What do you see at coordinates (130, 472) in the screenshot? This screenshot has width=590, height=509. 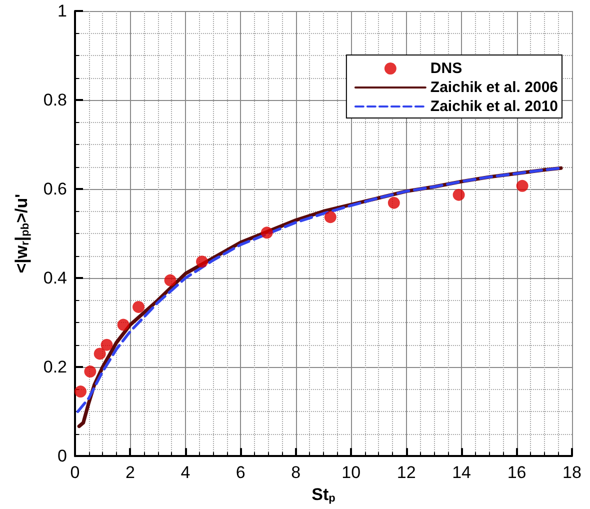 I see `x-tick-label: 2` at bounding box center [130, 472].